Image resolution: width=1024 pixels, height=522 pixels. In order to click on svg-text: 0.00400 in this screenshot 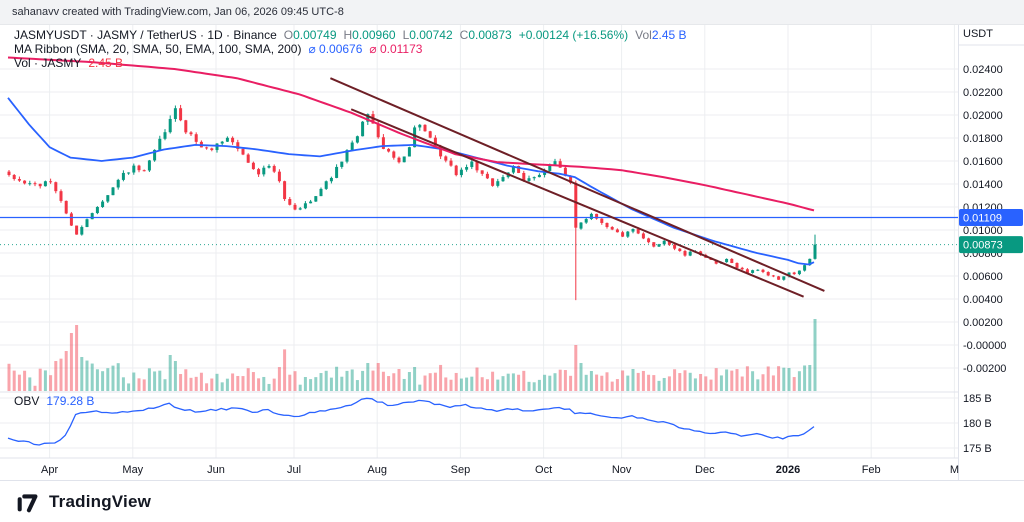, I will do `click(983, 300)`.